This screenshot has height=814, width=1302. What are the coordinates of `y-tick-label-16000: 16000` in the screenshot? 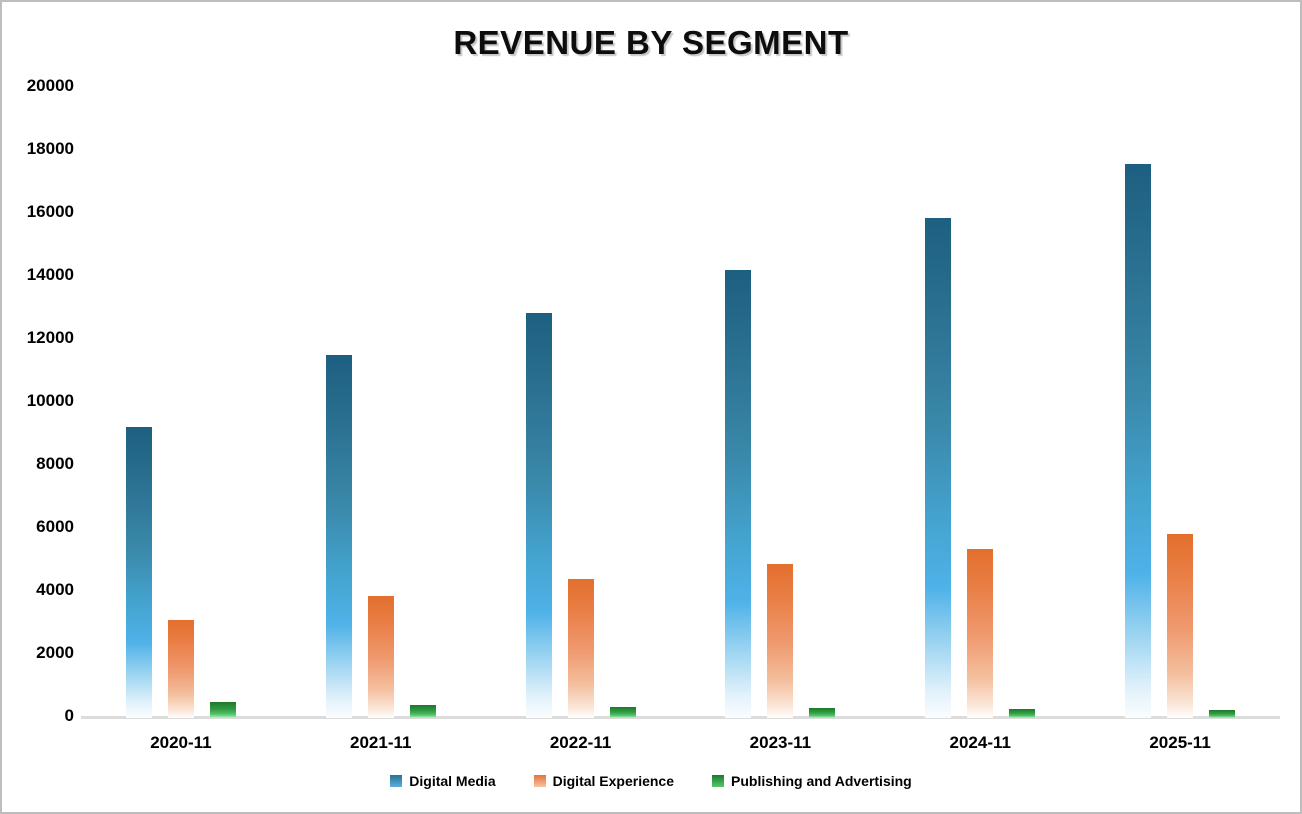 It's located at (50, 211).